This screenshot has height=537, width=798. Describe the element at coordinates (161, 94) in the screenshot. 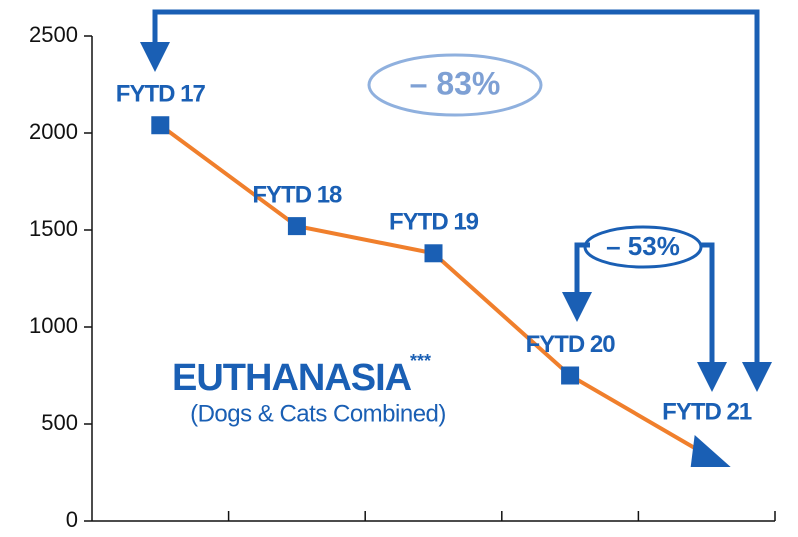

I see `point-label: FYTD 17` at that location.